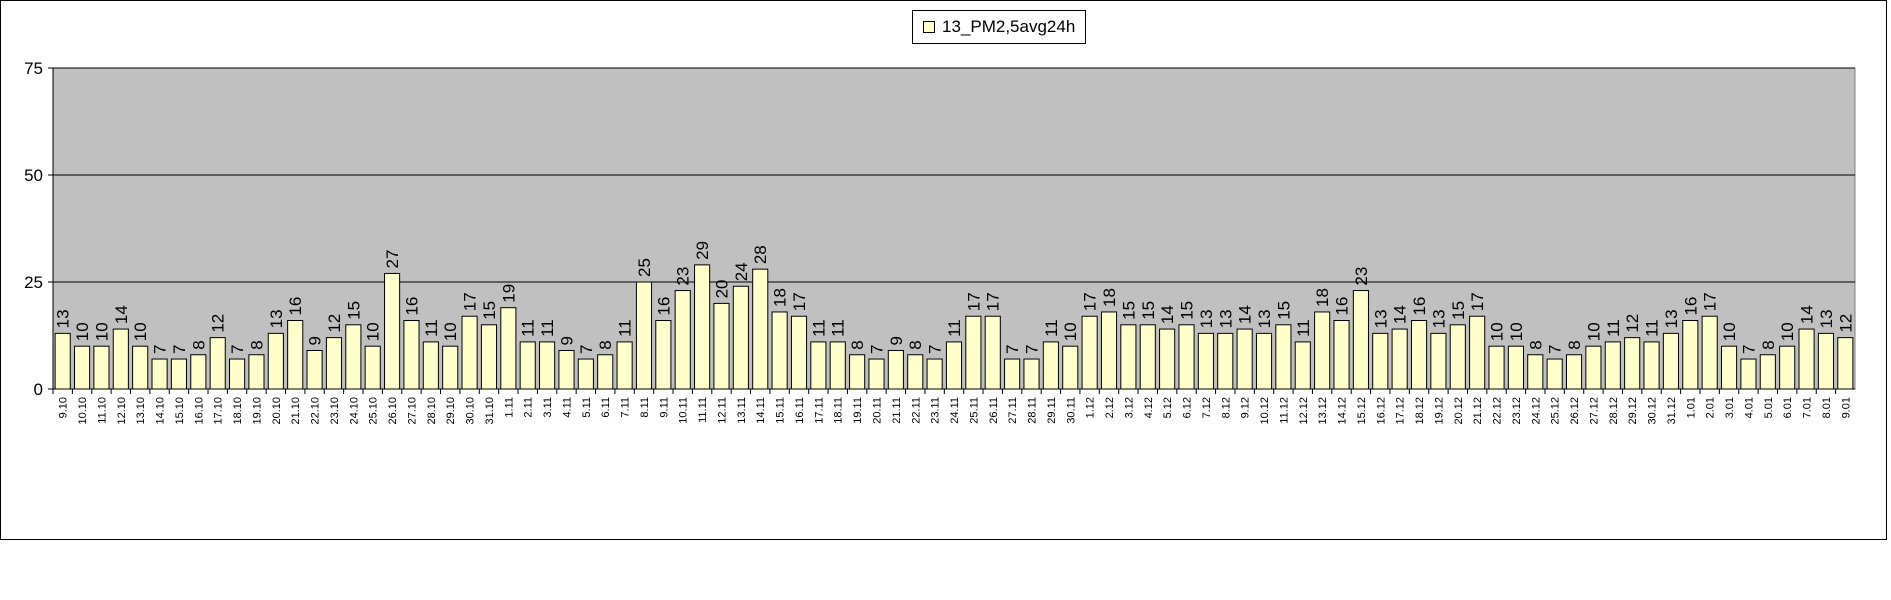 Image resolution: width=1891 pixels, height=600 pixels. What do you see at coordinates (587, 407) in the screenshot?
I see `x-tick-label: 5.11` at bounding box center [587, 407].